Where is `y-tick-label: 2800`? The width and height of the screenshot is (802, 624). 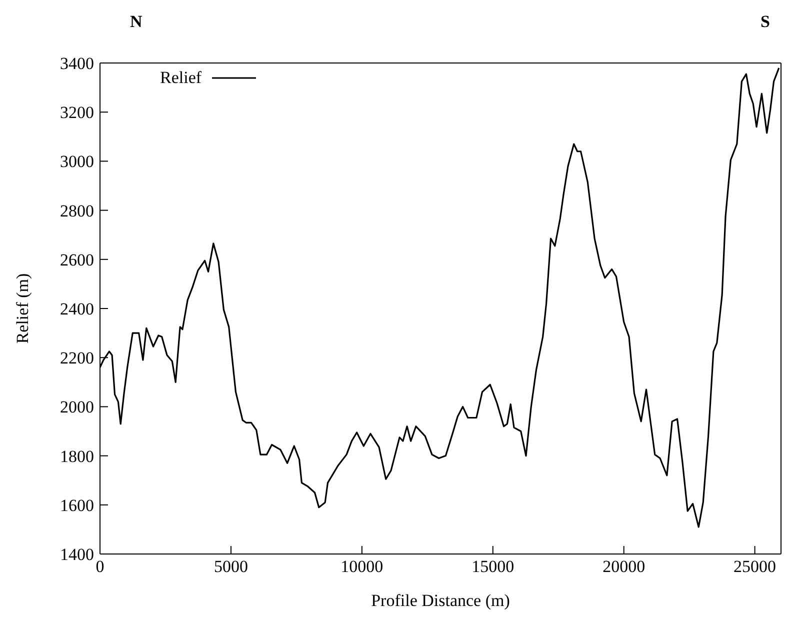 y-tick-label: 2800 is located at coordinates (77, 210).